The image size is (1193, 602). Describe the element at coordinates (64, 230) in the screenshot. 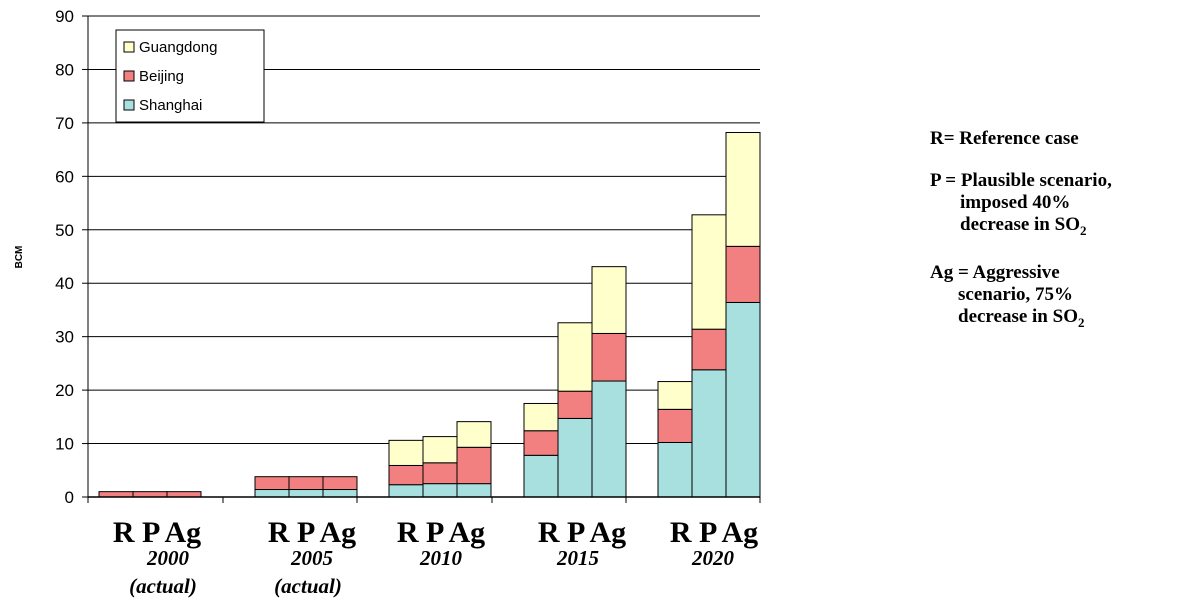

I see `y-tick-label: 50` at that location.